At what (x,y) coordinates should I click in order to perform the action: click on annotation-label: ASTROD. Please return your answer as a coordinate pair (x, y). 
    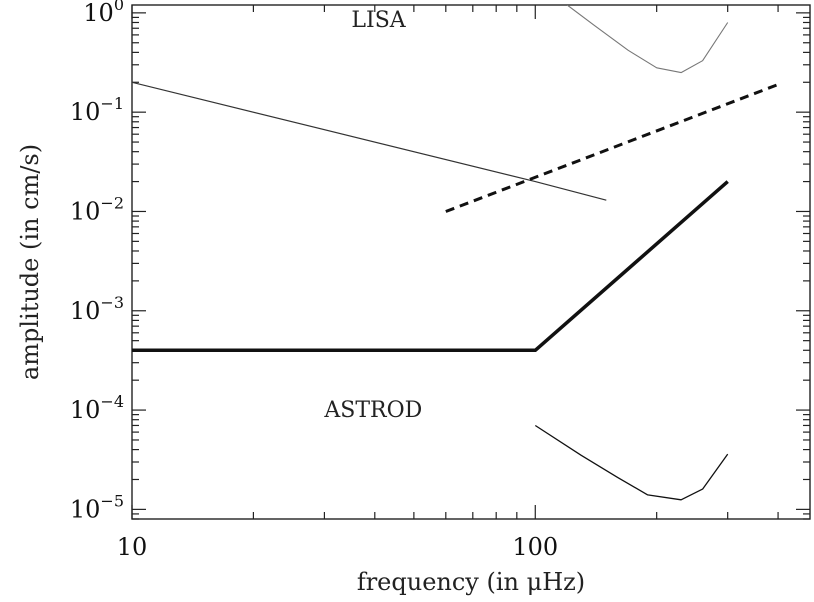
    Looking at the image, I should click on (372, 410).